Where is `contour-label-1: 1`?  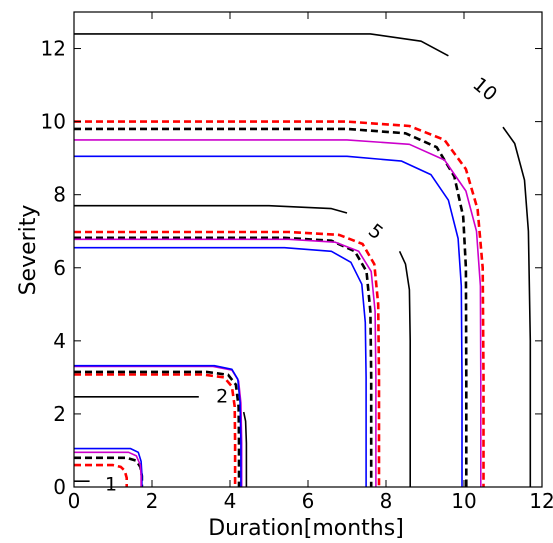
contour-label-1: 1 is located at coordinates (111, 484).